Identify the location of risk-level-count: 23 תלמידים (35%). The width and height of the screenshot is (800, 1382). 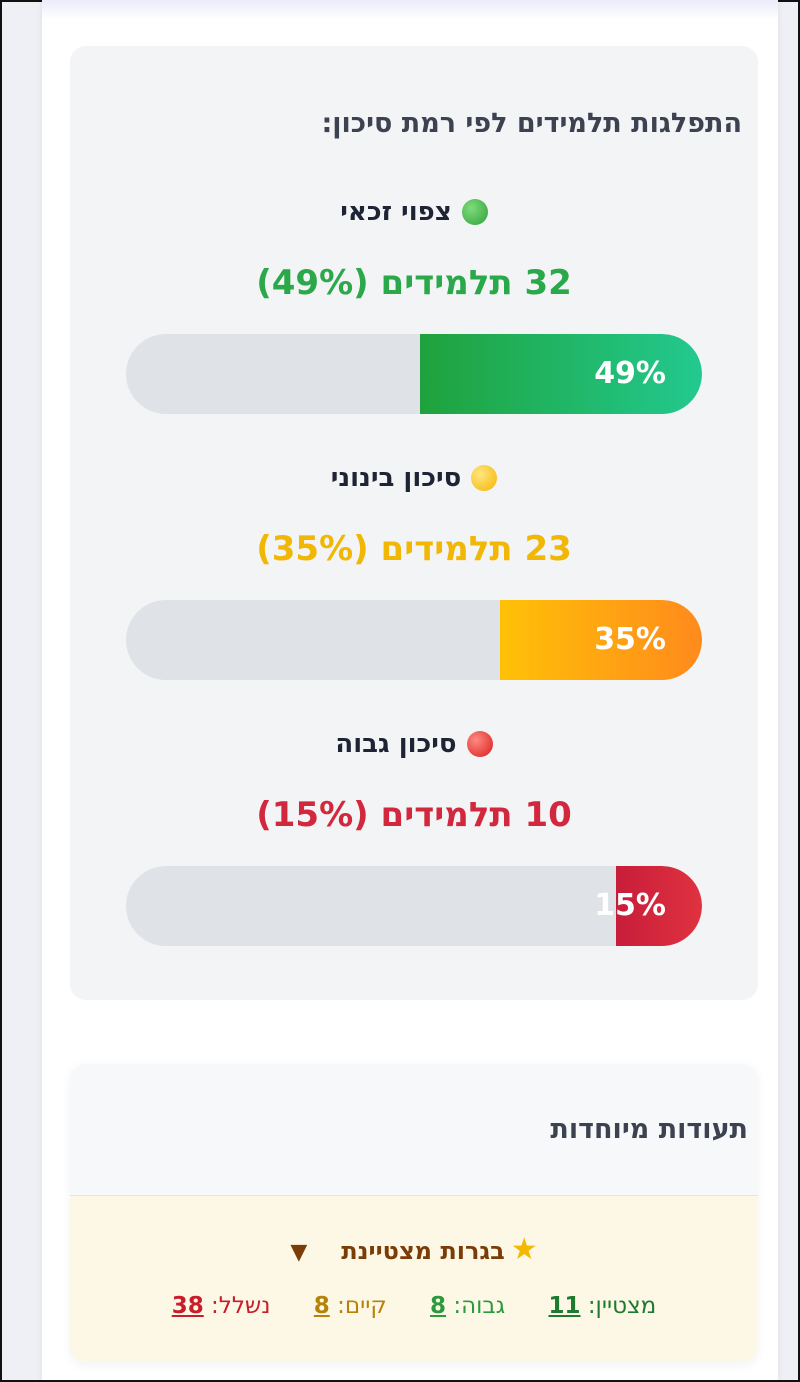
(414, 549).